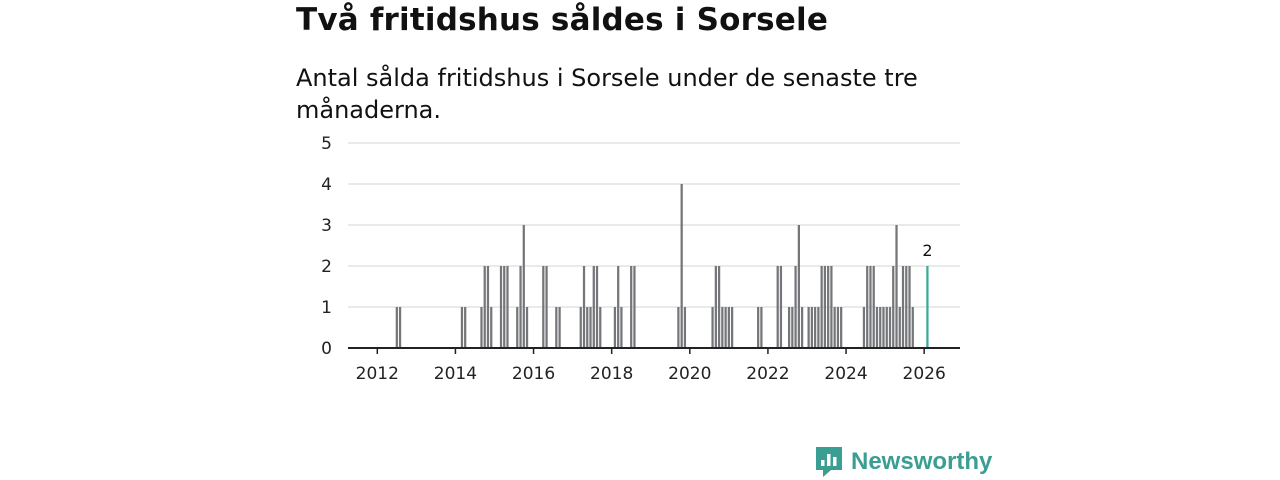 Image resolution: width=1280 pixels, height=480 pixels. I want to click on x-tick-label: 2018, so click(611, 374).